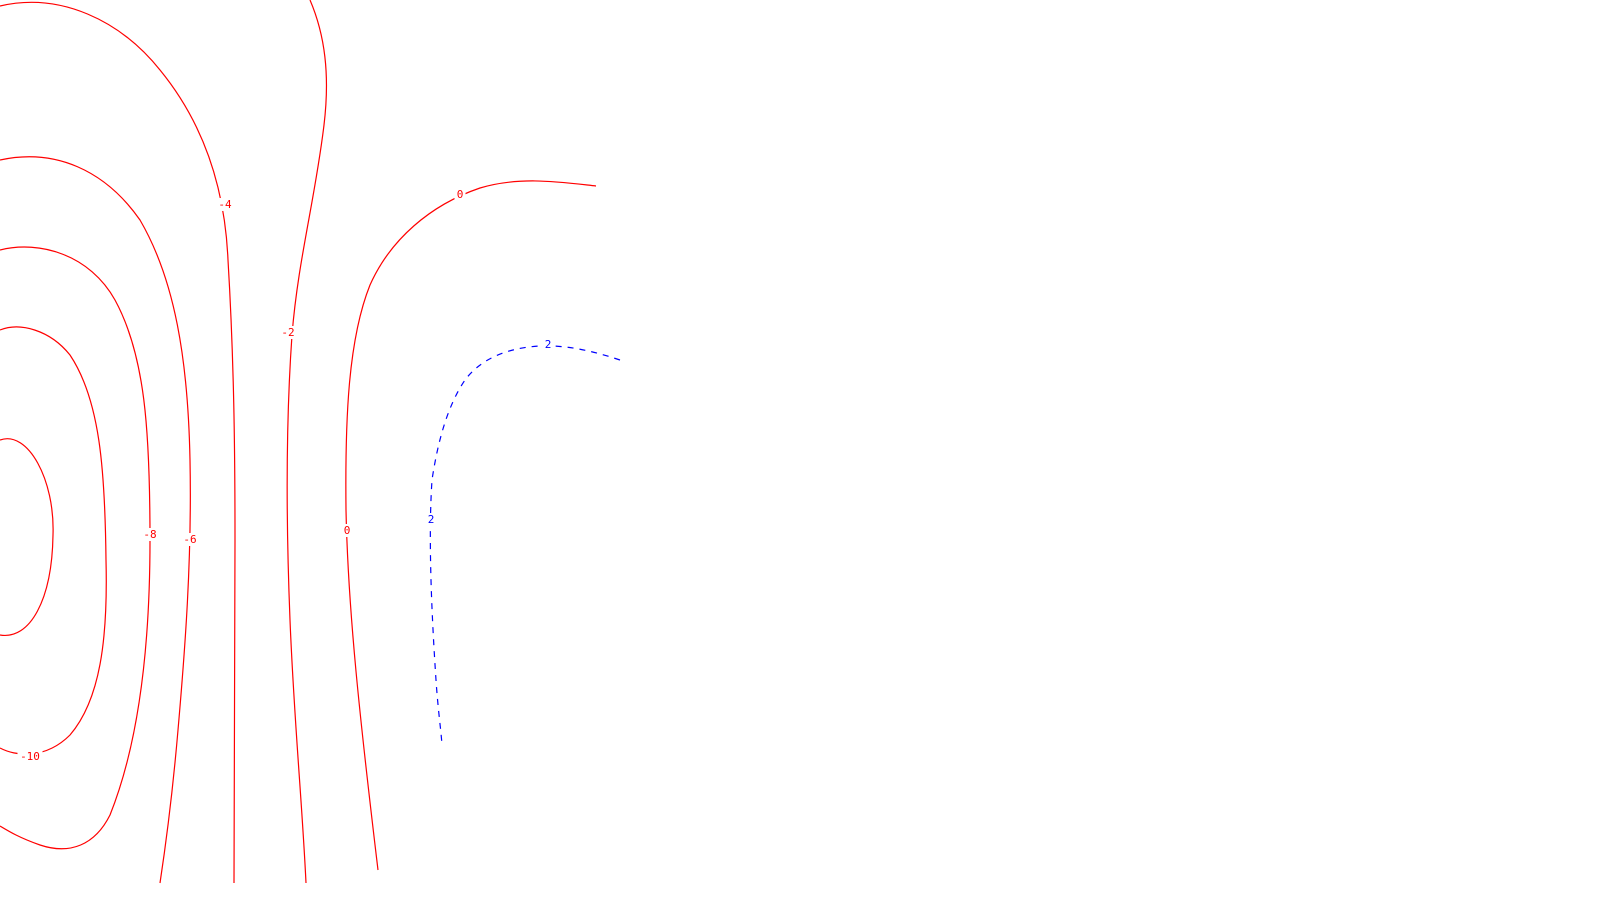 This screenshot has width=1600, height=900. I want to click on contour-label: -8, so click(149, 534).